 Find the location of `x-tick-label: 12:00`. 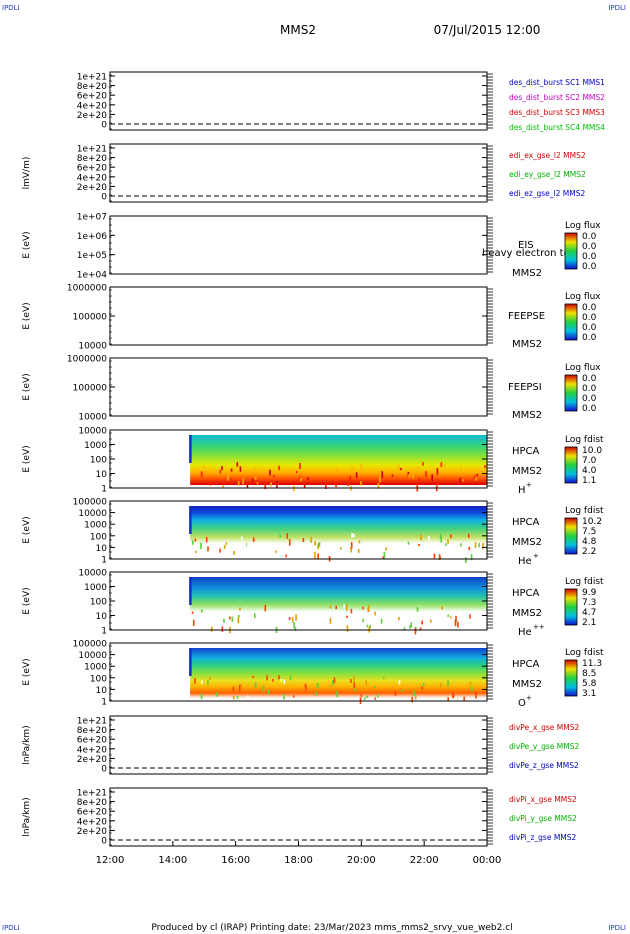

x-tick-label: 12:00 is located at coordinates (110, 860).